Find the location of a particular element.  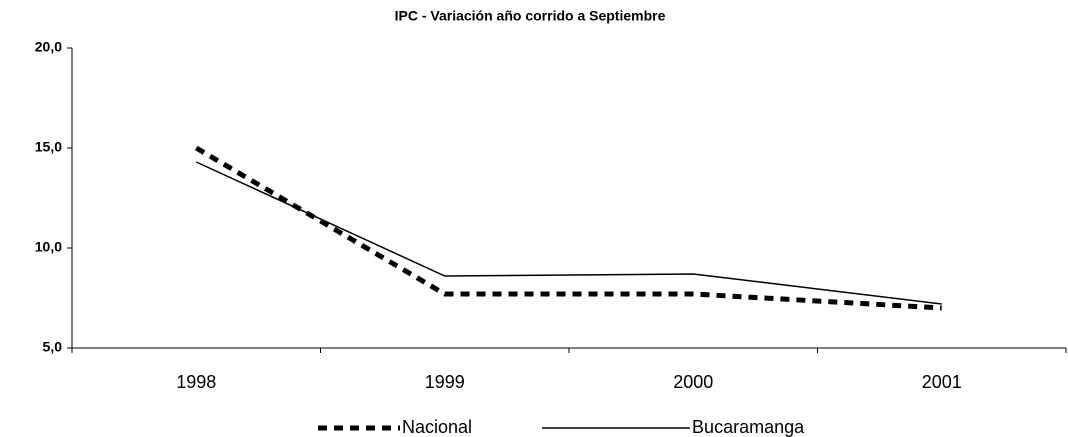

x-tick-label: 1999 is located at coordinates (445, 382).